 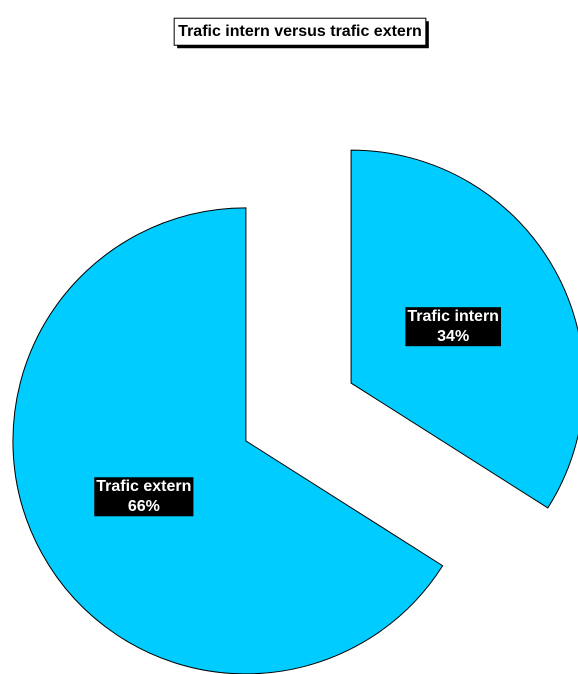 I want to click on slice-label: Trafic extern, so click(x=143, y=486).